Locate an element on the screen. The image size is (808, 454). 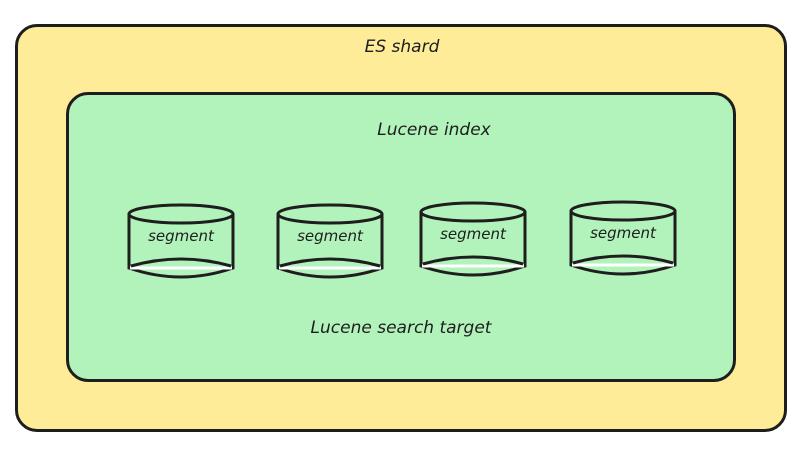
lucene-search-target-label: Lucene search target is located at coordinates (401, 328).